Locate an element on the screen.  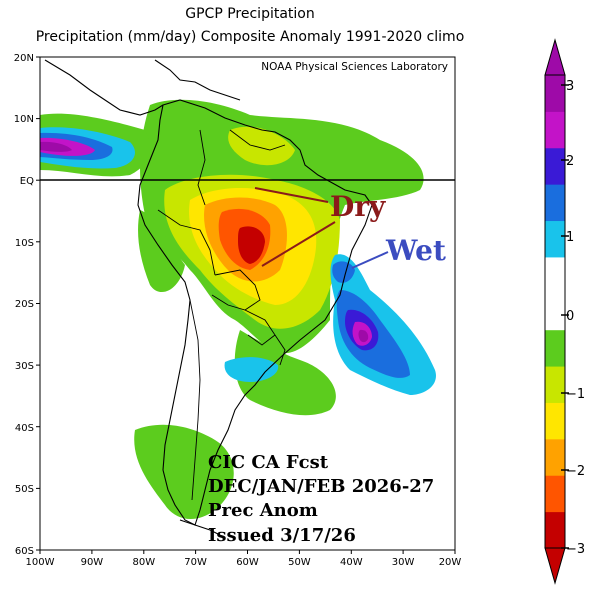
colorbar-label: 0 is located at coordinates (570, 316).